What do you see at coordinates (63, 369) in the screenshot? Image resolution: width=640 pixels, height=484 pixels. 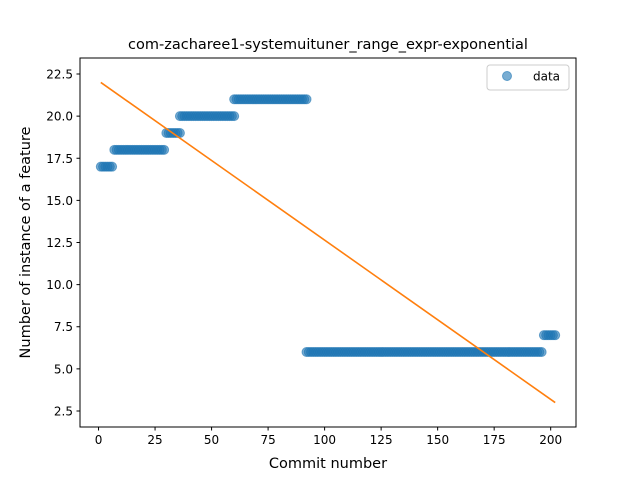 I see `y-tick-label: 5.0` at bounding box center [63, 369].